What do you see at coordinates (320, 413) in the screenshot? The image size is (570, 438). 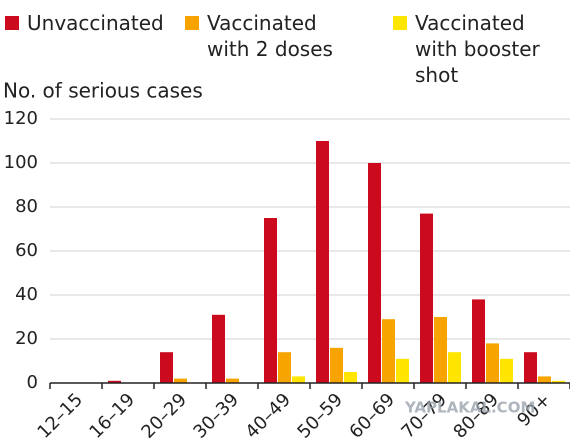 I see `x-tick-label: 50–59` at bounding box center [320, 413].